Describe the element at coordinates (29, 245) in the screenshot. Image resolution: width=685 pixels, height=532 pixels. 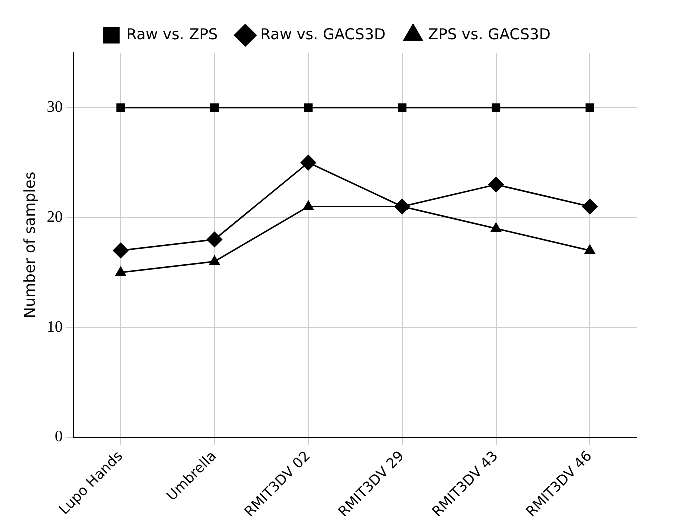
I see `y-axis-title: Number of samples` at that location.